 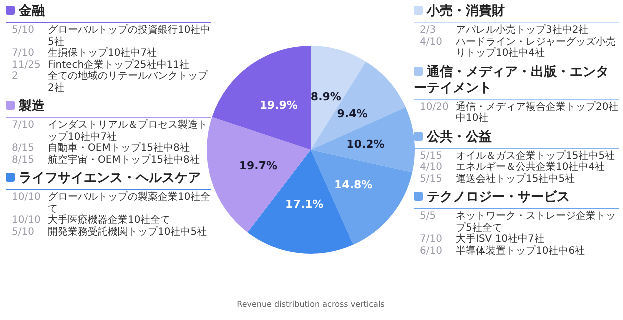 I want to click on legend-label: 金融, so click(x=32, y=11).